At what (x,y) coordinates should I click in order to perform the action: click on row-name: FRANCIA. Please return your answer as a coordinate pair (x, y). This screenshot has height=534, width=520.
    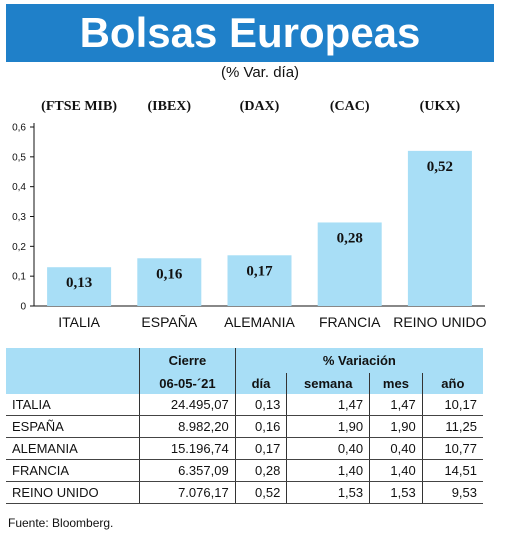
    Looking at the image, I should click on (73, 470).